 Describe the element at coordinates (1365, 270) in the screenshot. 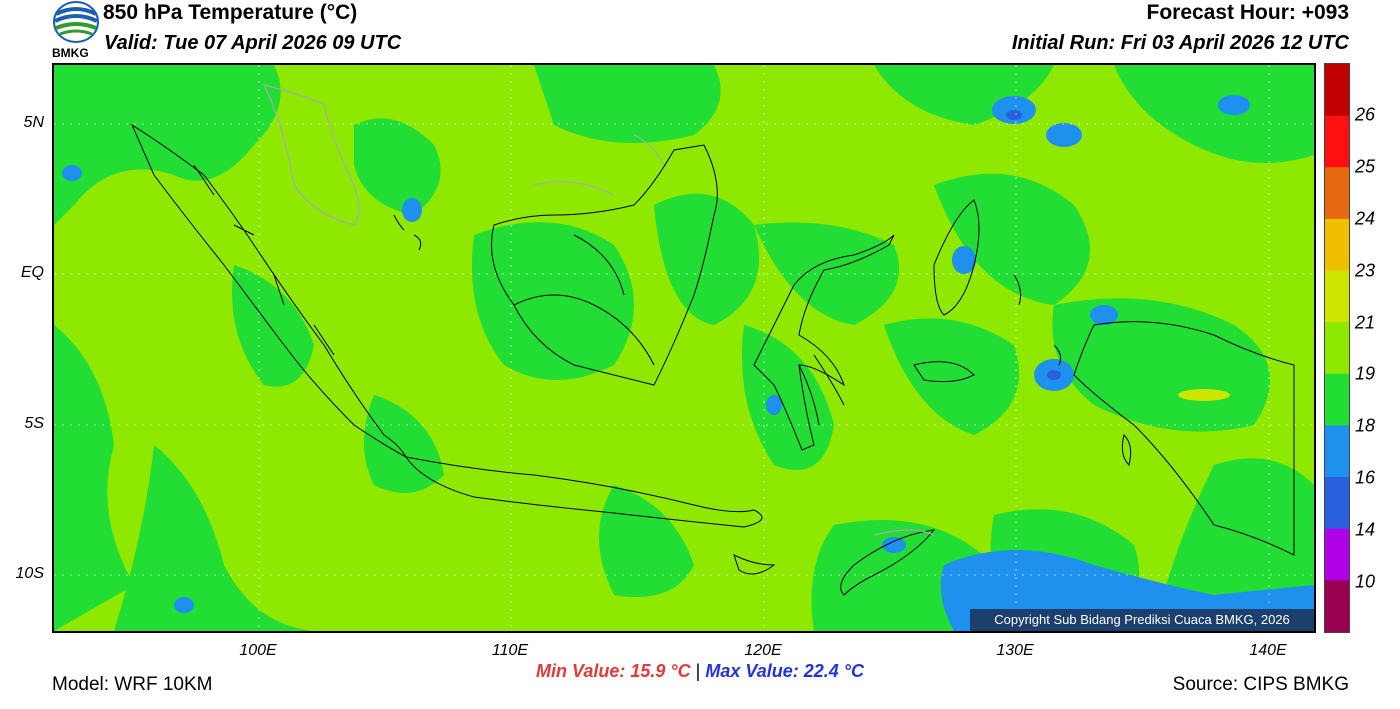

I see `colorbar-label-23: 23` at that location.